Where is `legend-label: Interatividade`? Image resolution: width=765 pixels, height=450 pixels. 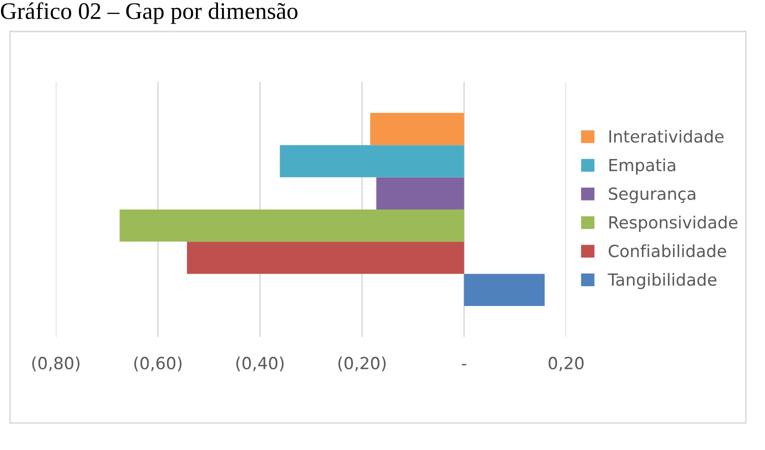 legend-label: Interatividade is located at coordinates (666, 136).